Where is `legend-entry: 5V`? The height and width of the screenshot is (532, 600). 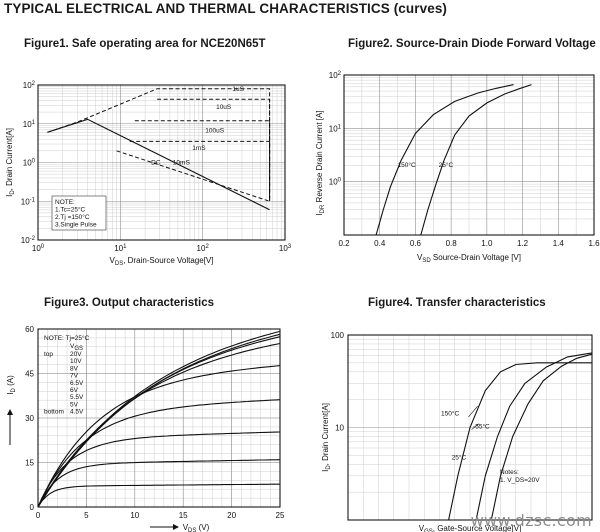 legend-entry: 5V is located at coordinates (74, 404).